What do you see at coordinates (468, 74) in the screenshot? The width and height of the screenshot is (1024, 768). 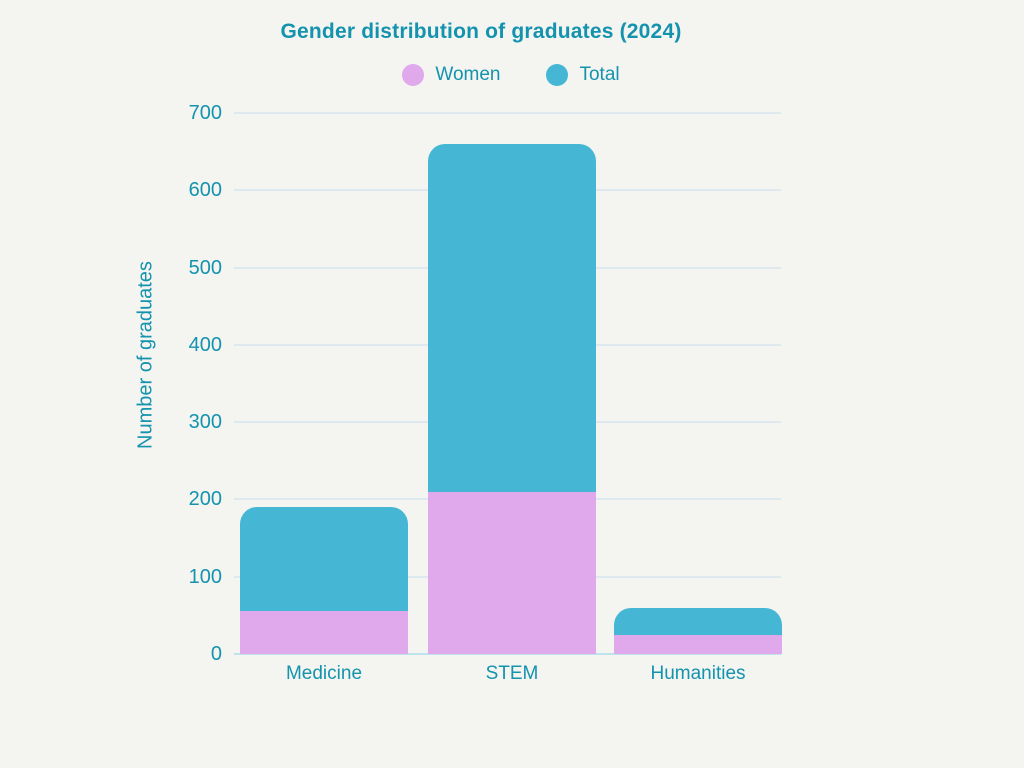 I see `legend-label-women: Women` at bounding box center [468, 74].